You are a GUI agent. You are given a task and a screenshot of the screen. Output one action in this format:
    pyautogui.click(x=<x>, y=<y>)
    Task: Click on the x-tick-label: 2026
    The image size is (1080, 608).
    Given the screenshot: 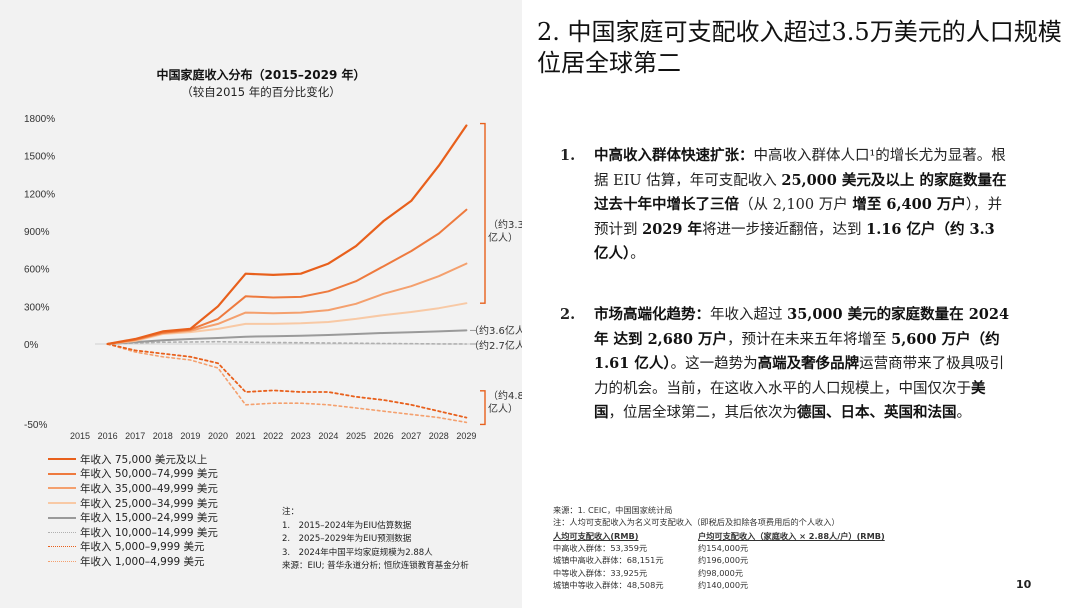 What is the action you would take?
    pyautogui.click(x=384, y=436)
    